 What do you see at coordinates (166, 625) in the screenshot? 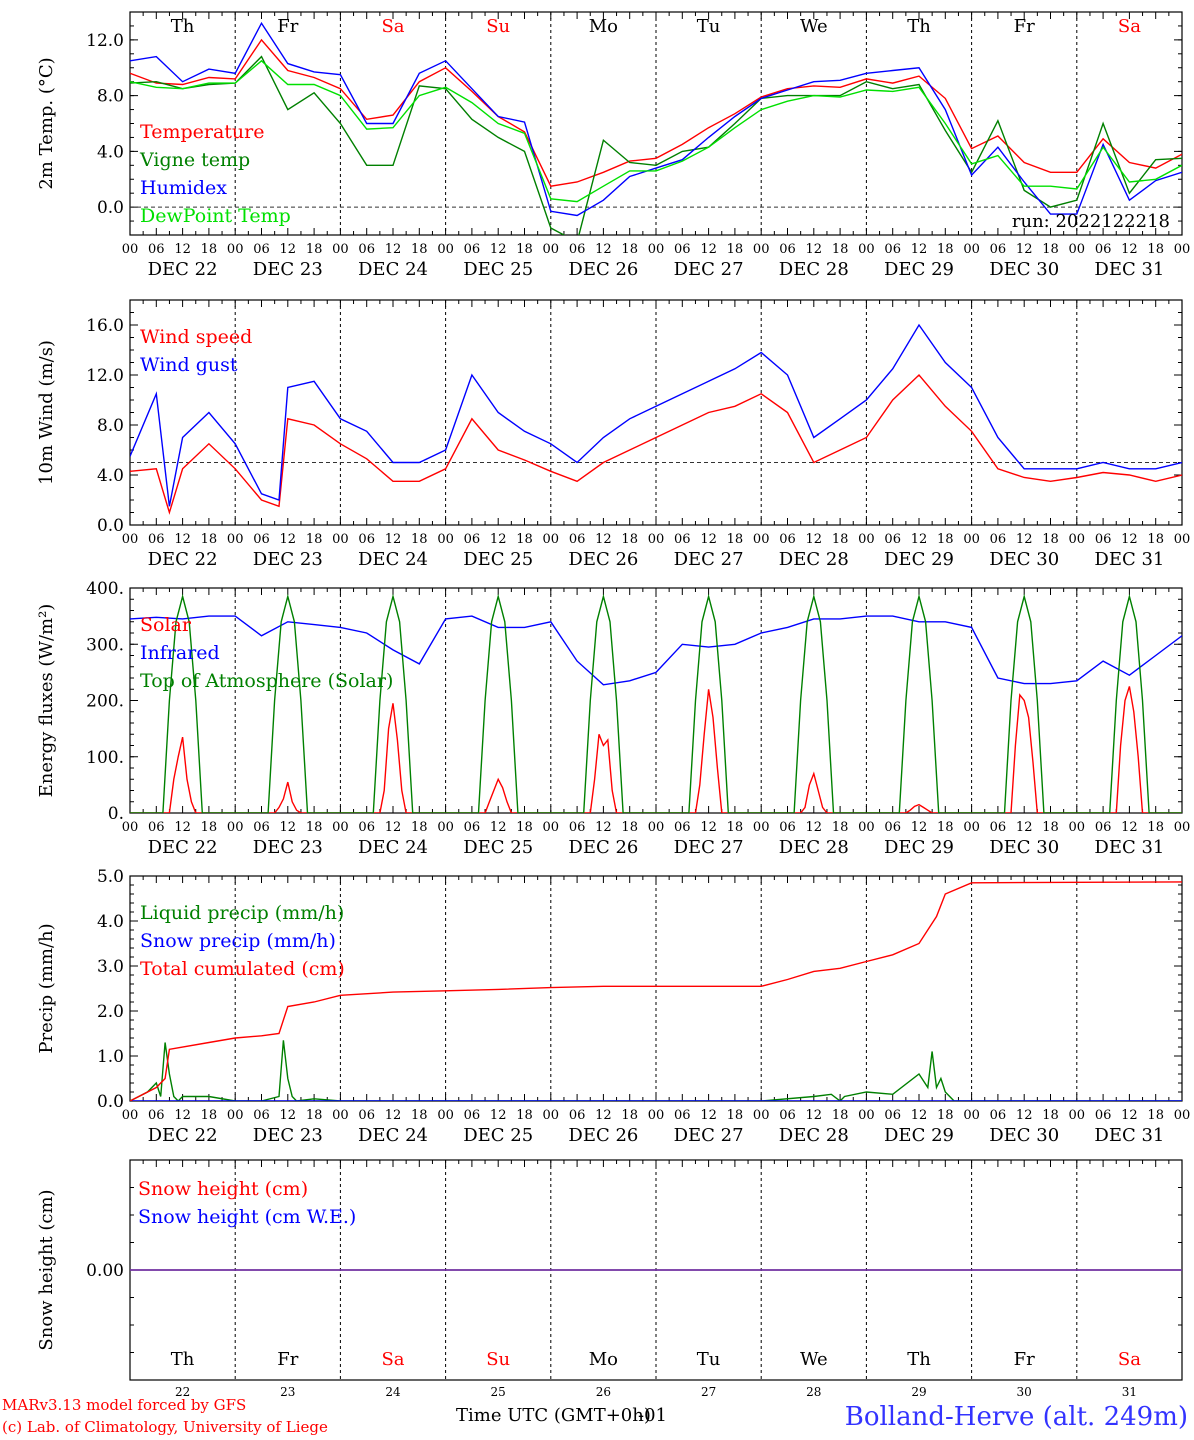
I see `legend-entry: Solar` at bounding box center [166, 625].